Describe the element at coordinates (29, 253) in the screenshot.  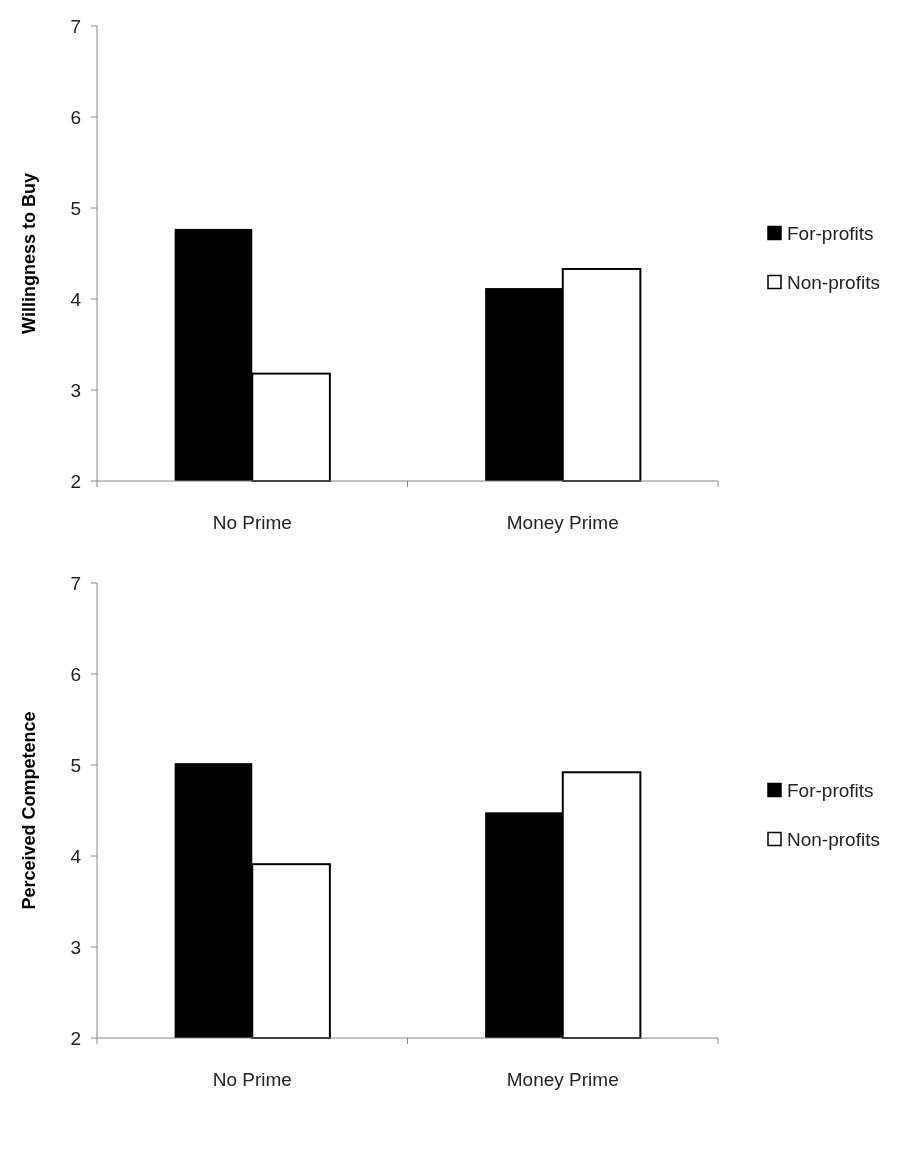
I see `y-axis-title: Willingness to Buy` at that location.